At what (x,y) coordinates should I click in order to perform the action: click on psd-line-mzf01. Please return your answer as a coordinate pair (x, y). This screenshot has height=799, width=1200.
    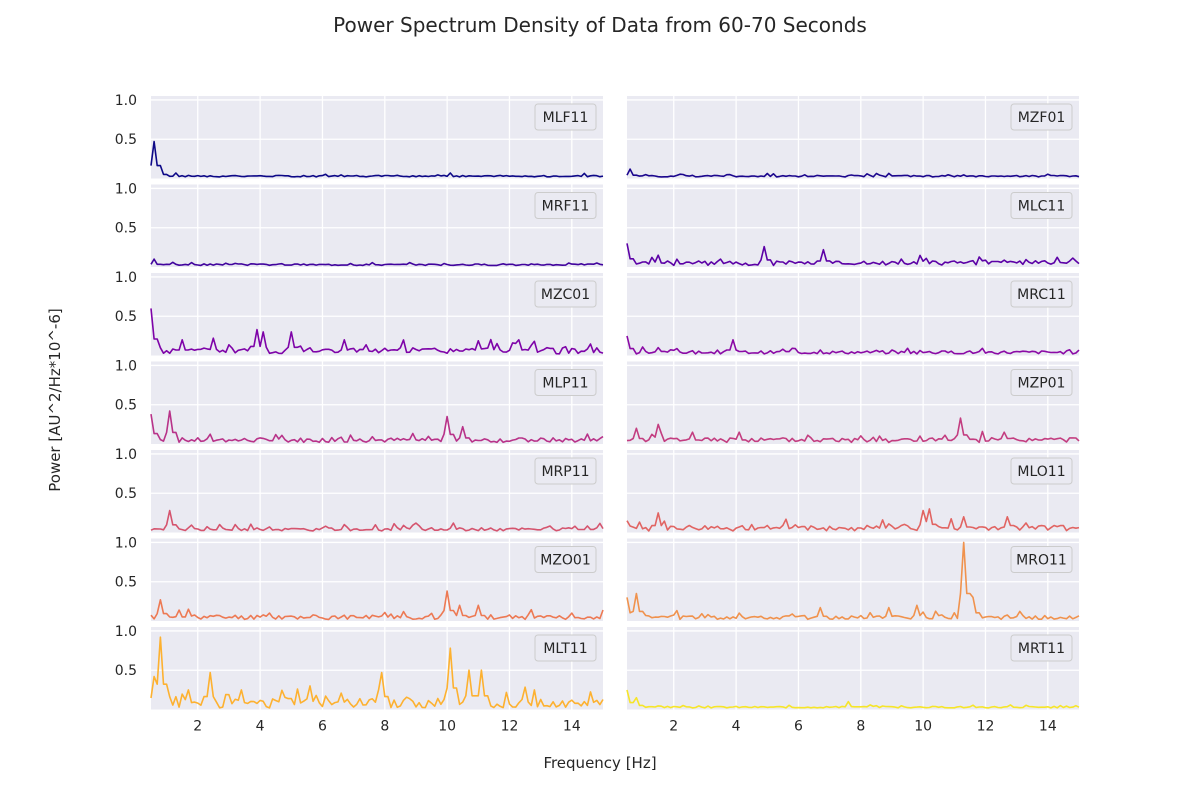
    Looking at the image, I should click on (853, 173).